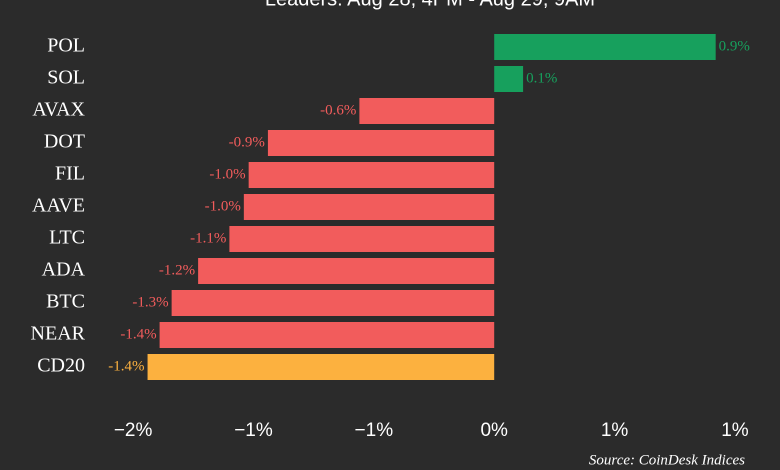 The height and width of the screenshot is (470, 780). I want to click on value-label: -0.6%, so click(338, 110).